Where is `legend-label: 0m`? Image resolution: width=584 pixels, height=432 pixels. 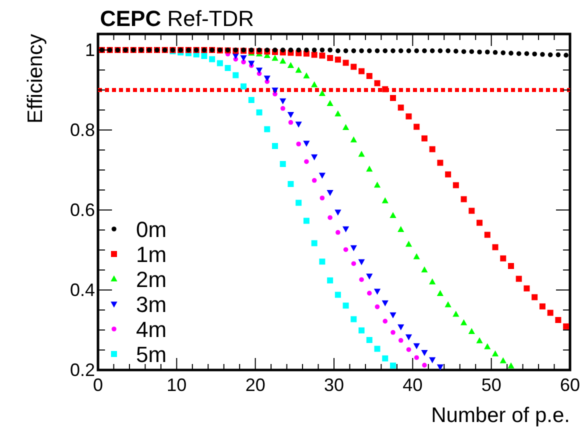 legend-label: 0m is located at coordinates (151, 229).